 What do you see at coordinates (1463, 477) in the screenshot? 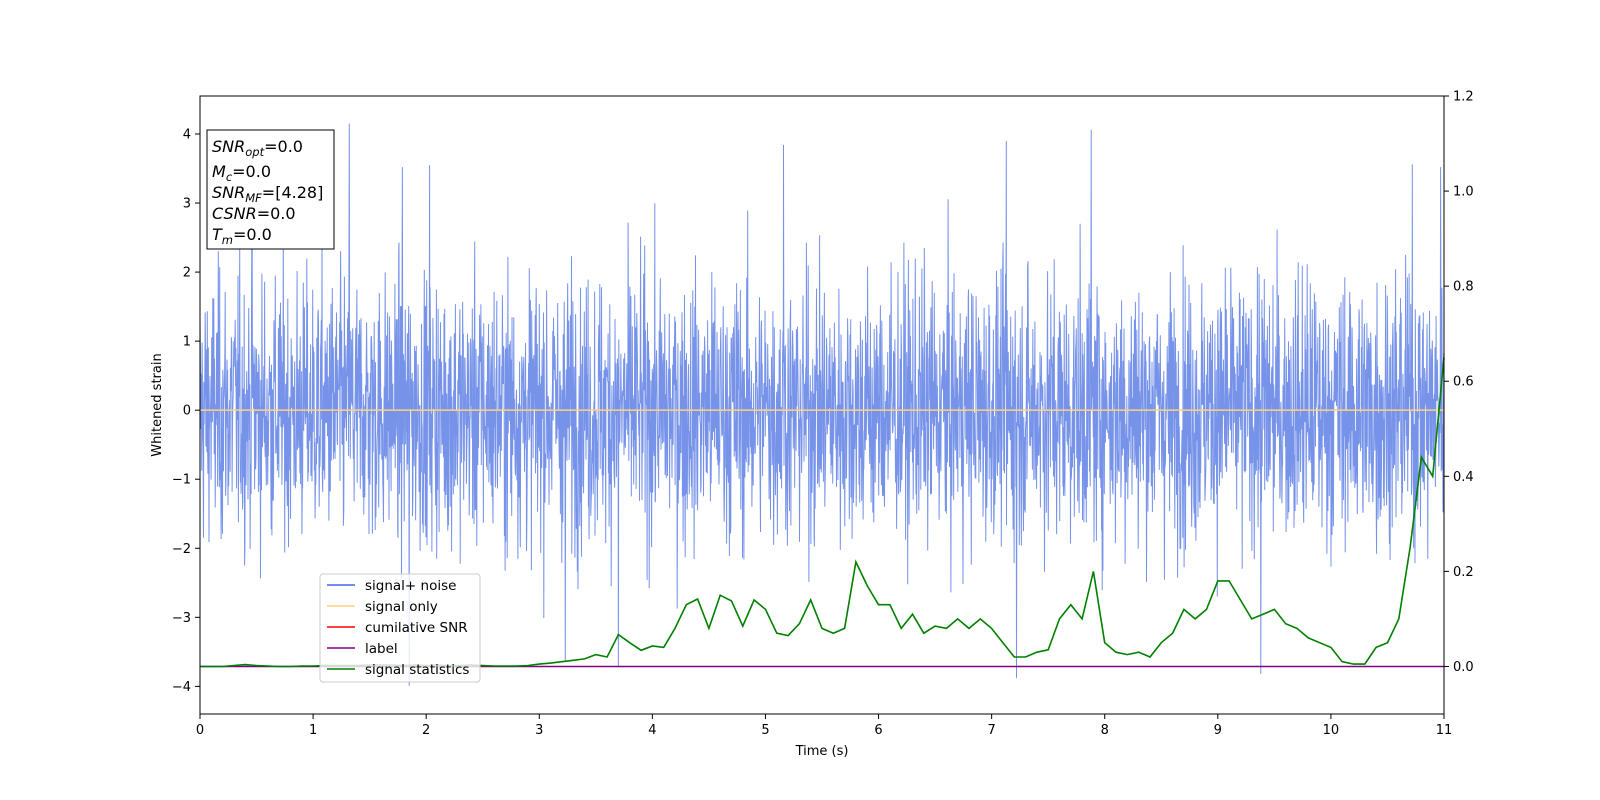
I see `y-right-tick-label: 0.4` at bounding box center [1463, 477].